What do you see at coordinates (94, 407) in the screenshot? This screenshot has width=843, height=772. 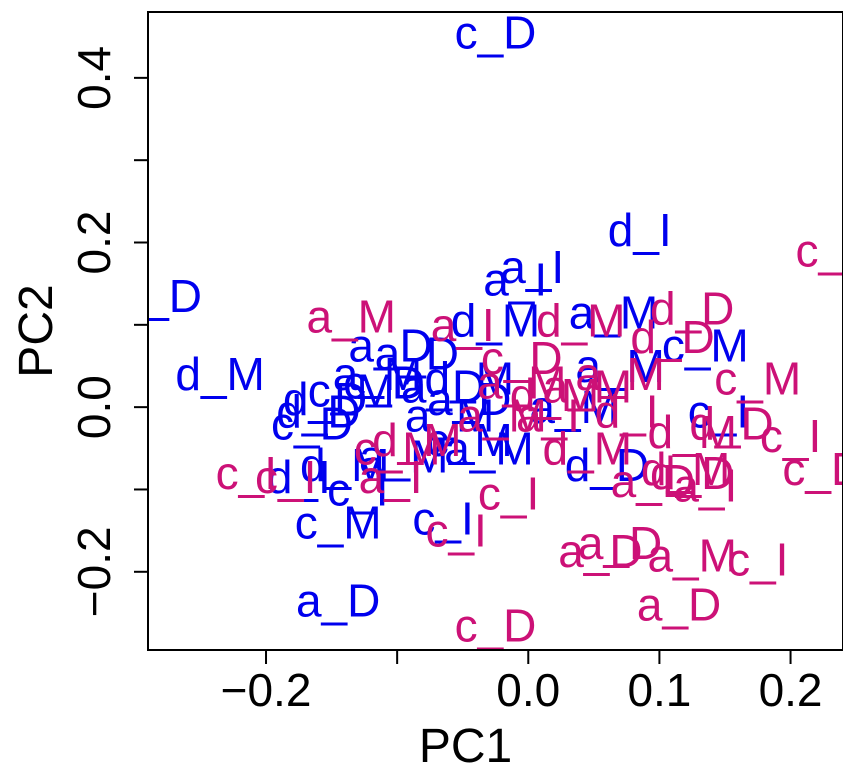 I see `y-tick-label: 0.0` at bounding box center [94, 407].